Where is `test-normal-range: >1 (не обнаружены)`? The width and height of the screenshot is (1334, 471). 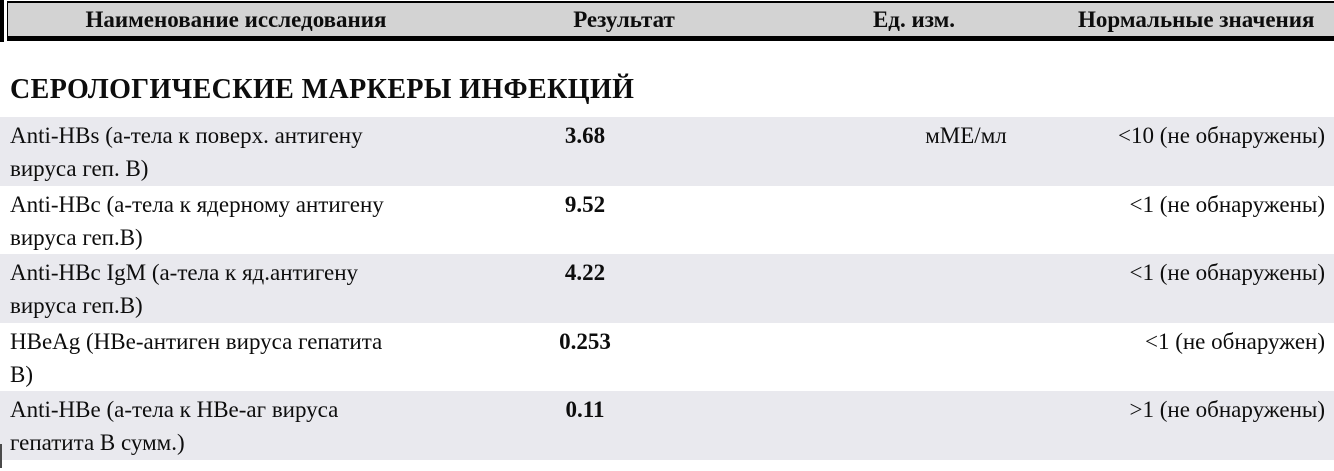 test-normal-range: >1 (не обнаружены) is located at coordinates (1227, 410).